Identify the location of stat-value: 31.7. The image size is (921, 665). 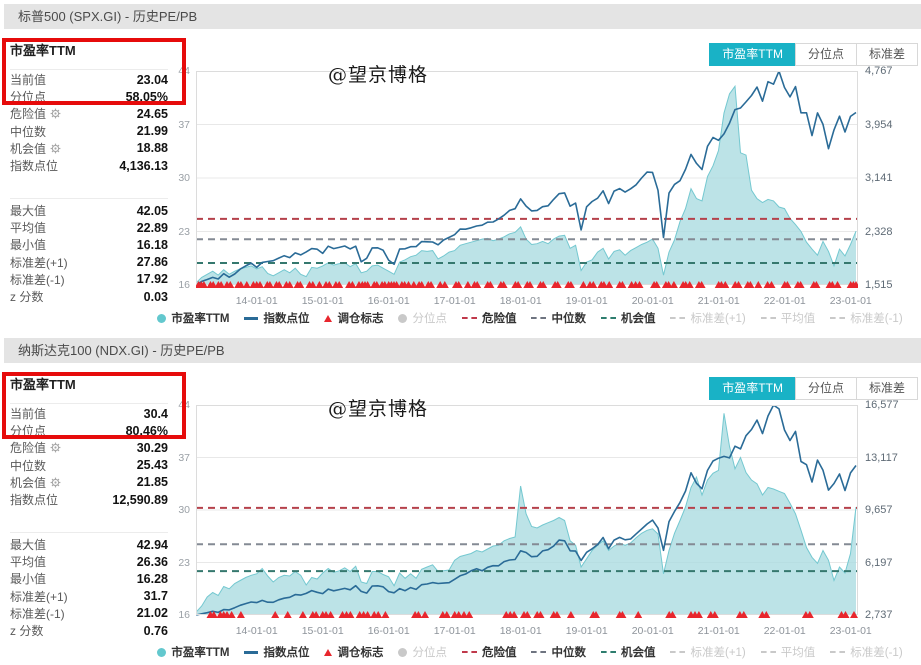
(155, 596).